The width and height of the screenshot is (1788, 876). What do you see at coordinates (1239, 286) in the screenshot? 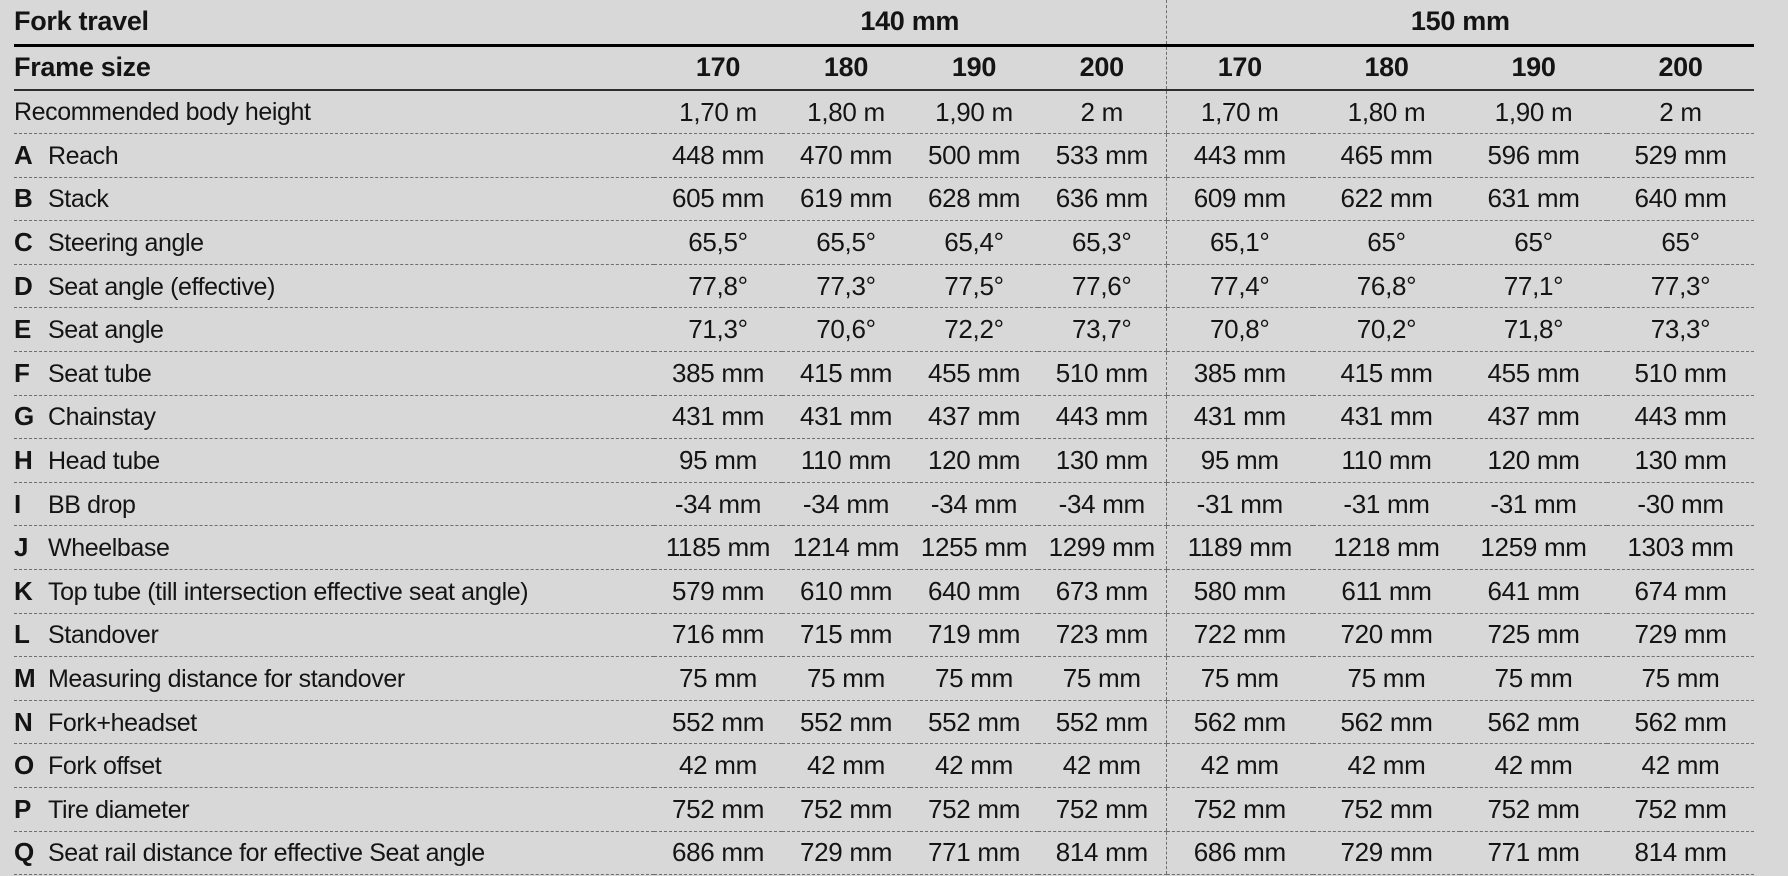
I see `value-cell: 77,4°` at bounding box center [1239, 286].